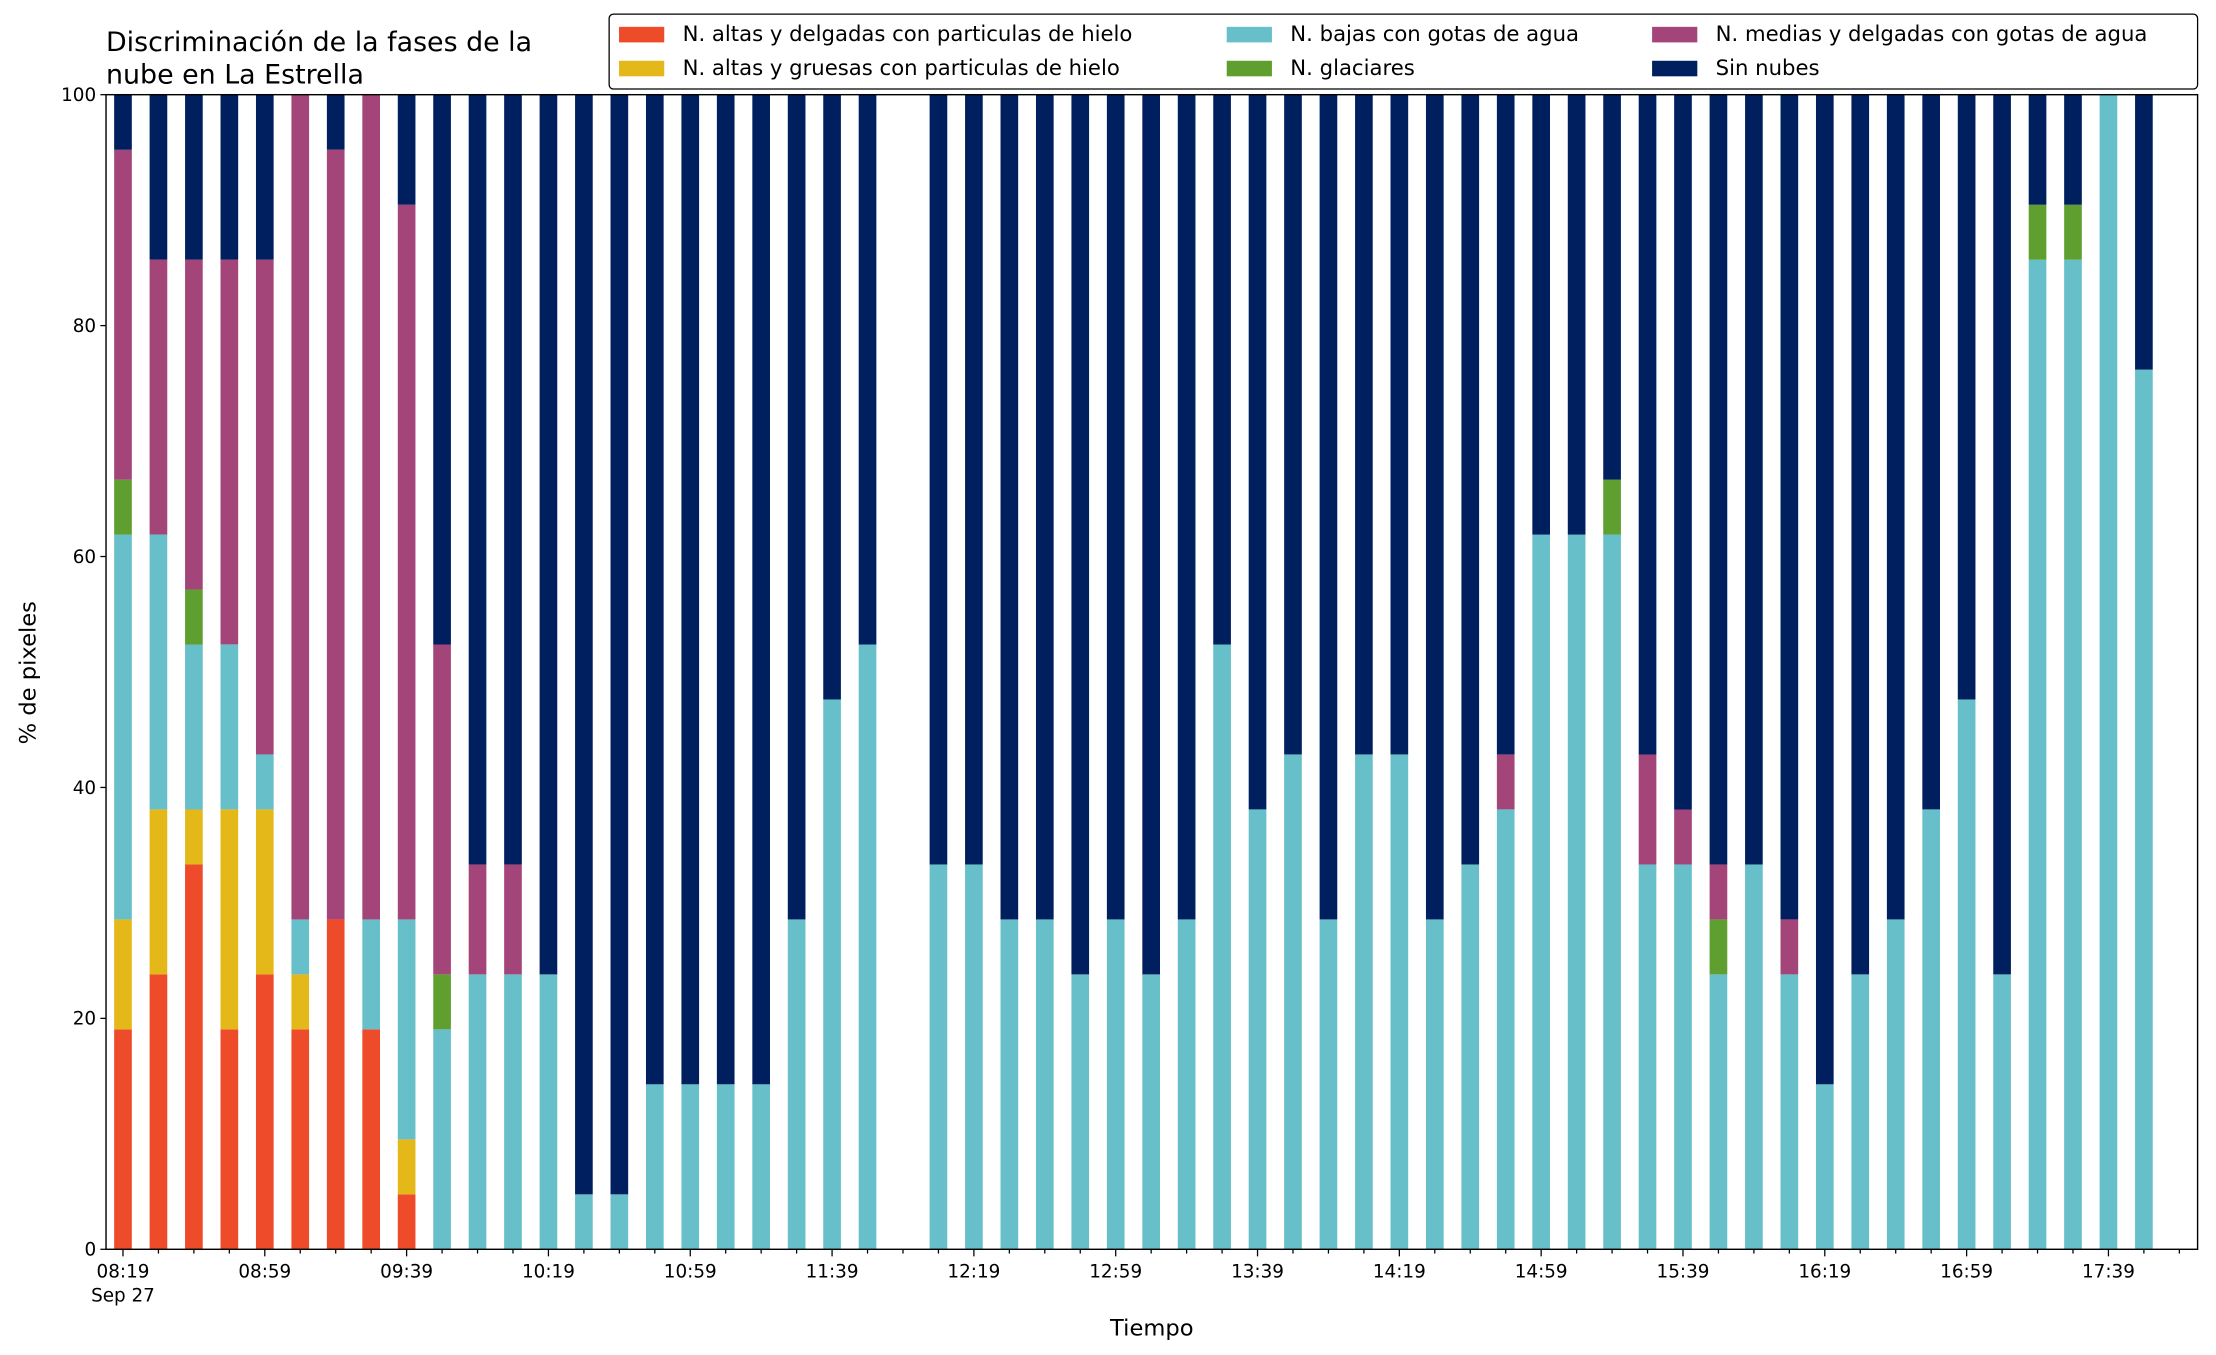 This screenshot has width=2216, height=1355. Describe the element at coordinates (1541, 1272) in the screenshot. I see `x-tick-label: 14:59` at that location.